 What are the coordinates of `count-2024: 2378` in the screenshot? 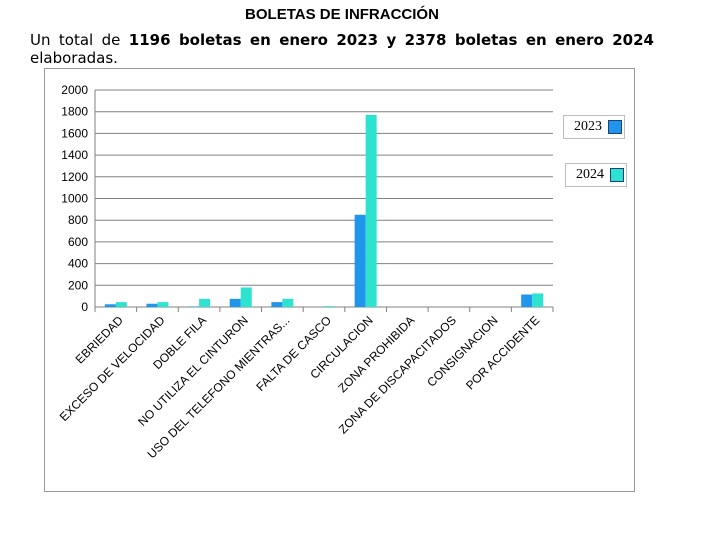 It's located at (425, 40).